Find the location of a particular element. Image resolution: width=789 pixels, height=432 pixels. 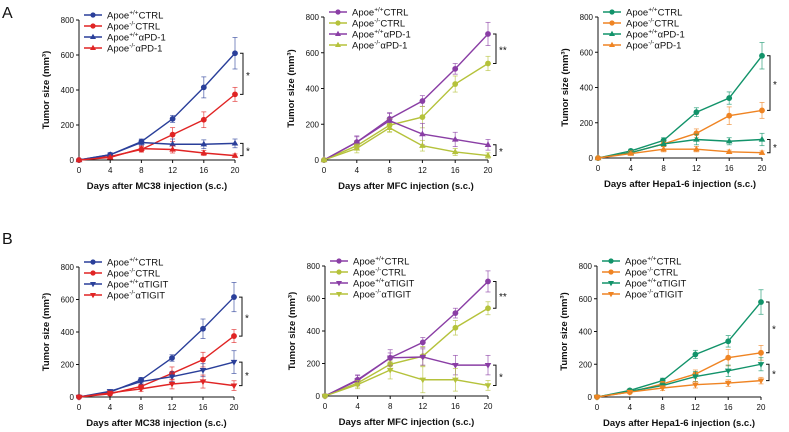

y-tick-label: 800 is located at coordinates (68, 20).